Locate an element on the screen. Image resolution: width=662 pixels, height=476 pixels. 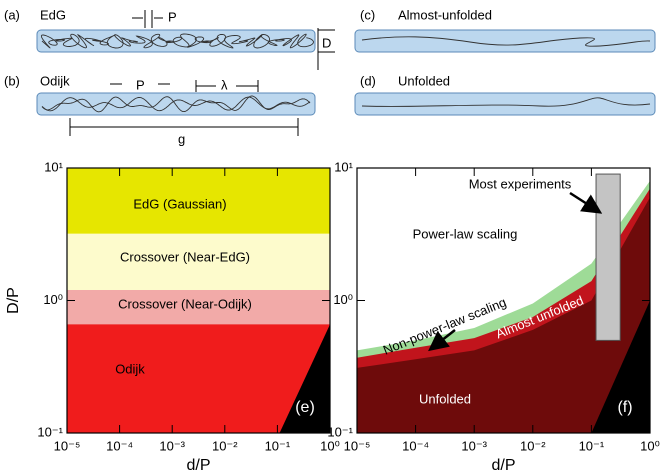
dim-label: λ is located at coordinates (224, 84).